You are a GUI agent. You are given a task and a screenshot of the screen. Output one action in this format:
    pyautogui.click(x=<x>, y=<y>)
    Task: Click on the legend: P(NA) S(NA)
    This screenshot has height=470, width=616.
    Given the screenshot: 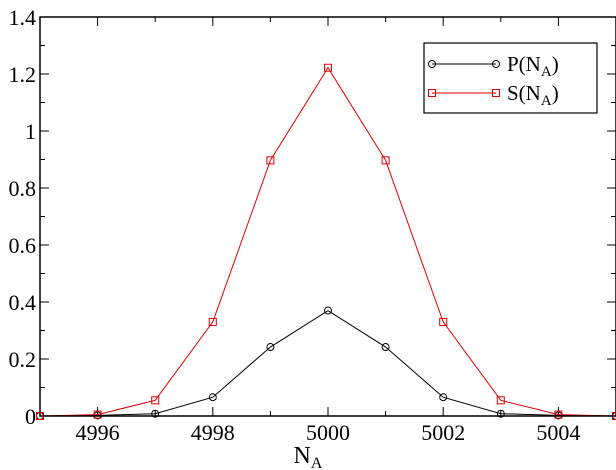 What is the action you would take?
    pyautogui.click(x=510, y=78)
    